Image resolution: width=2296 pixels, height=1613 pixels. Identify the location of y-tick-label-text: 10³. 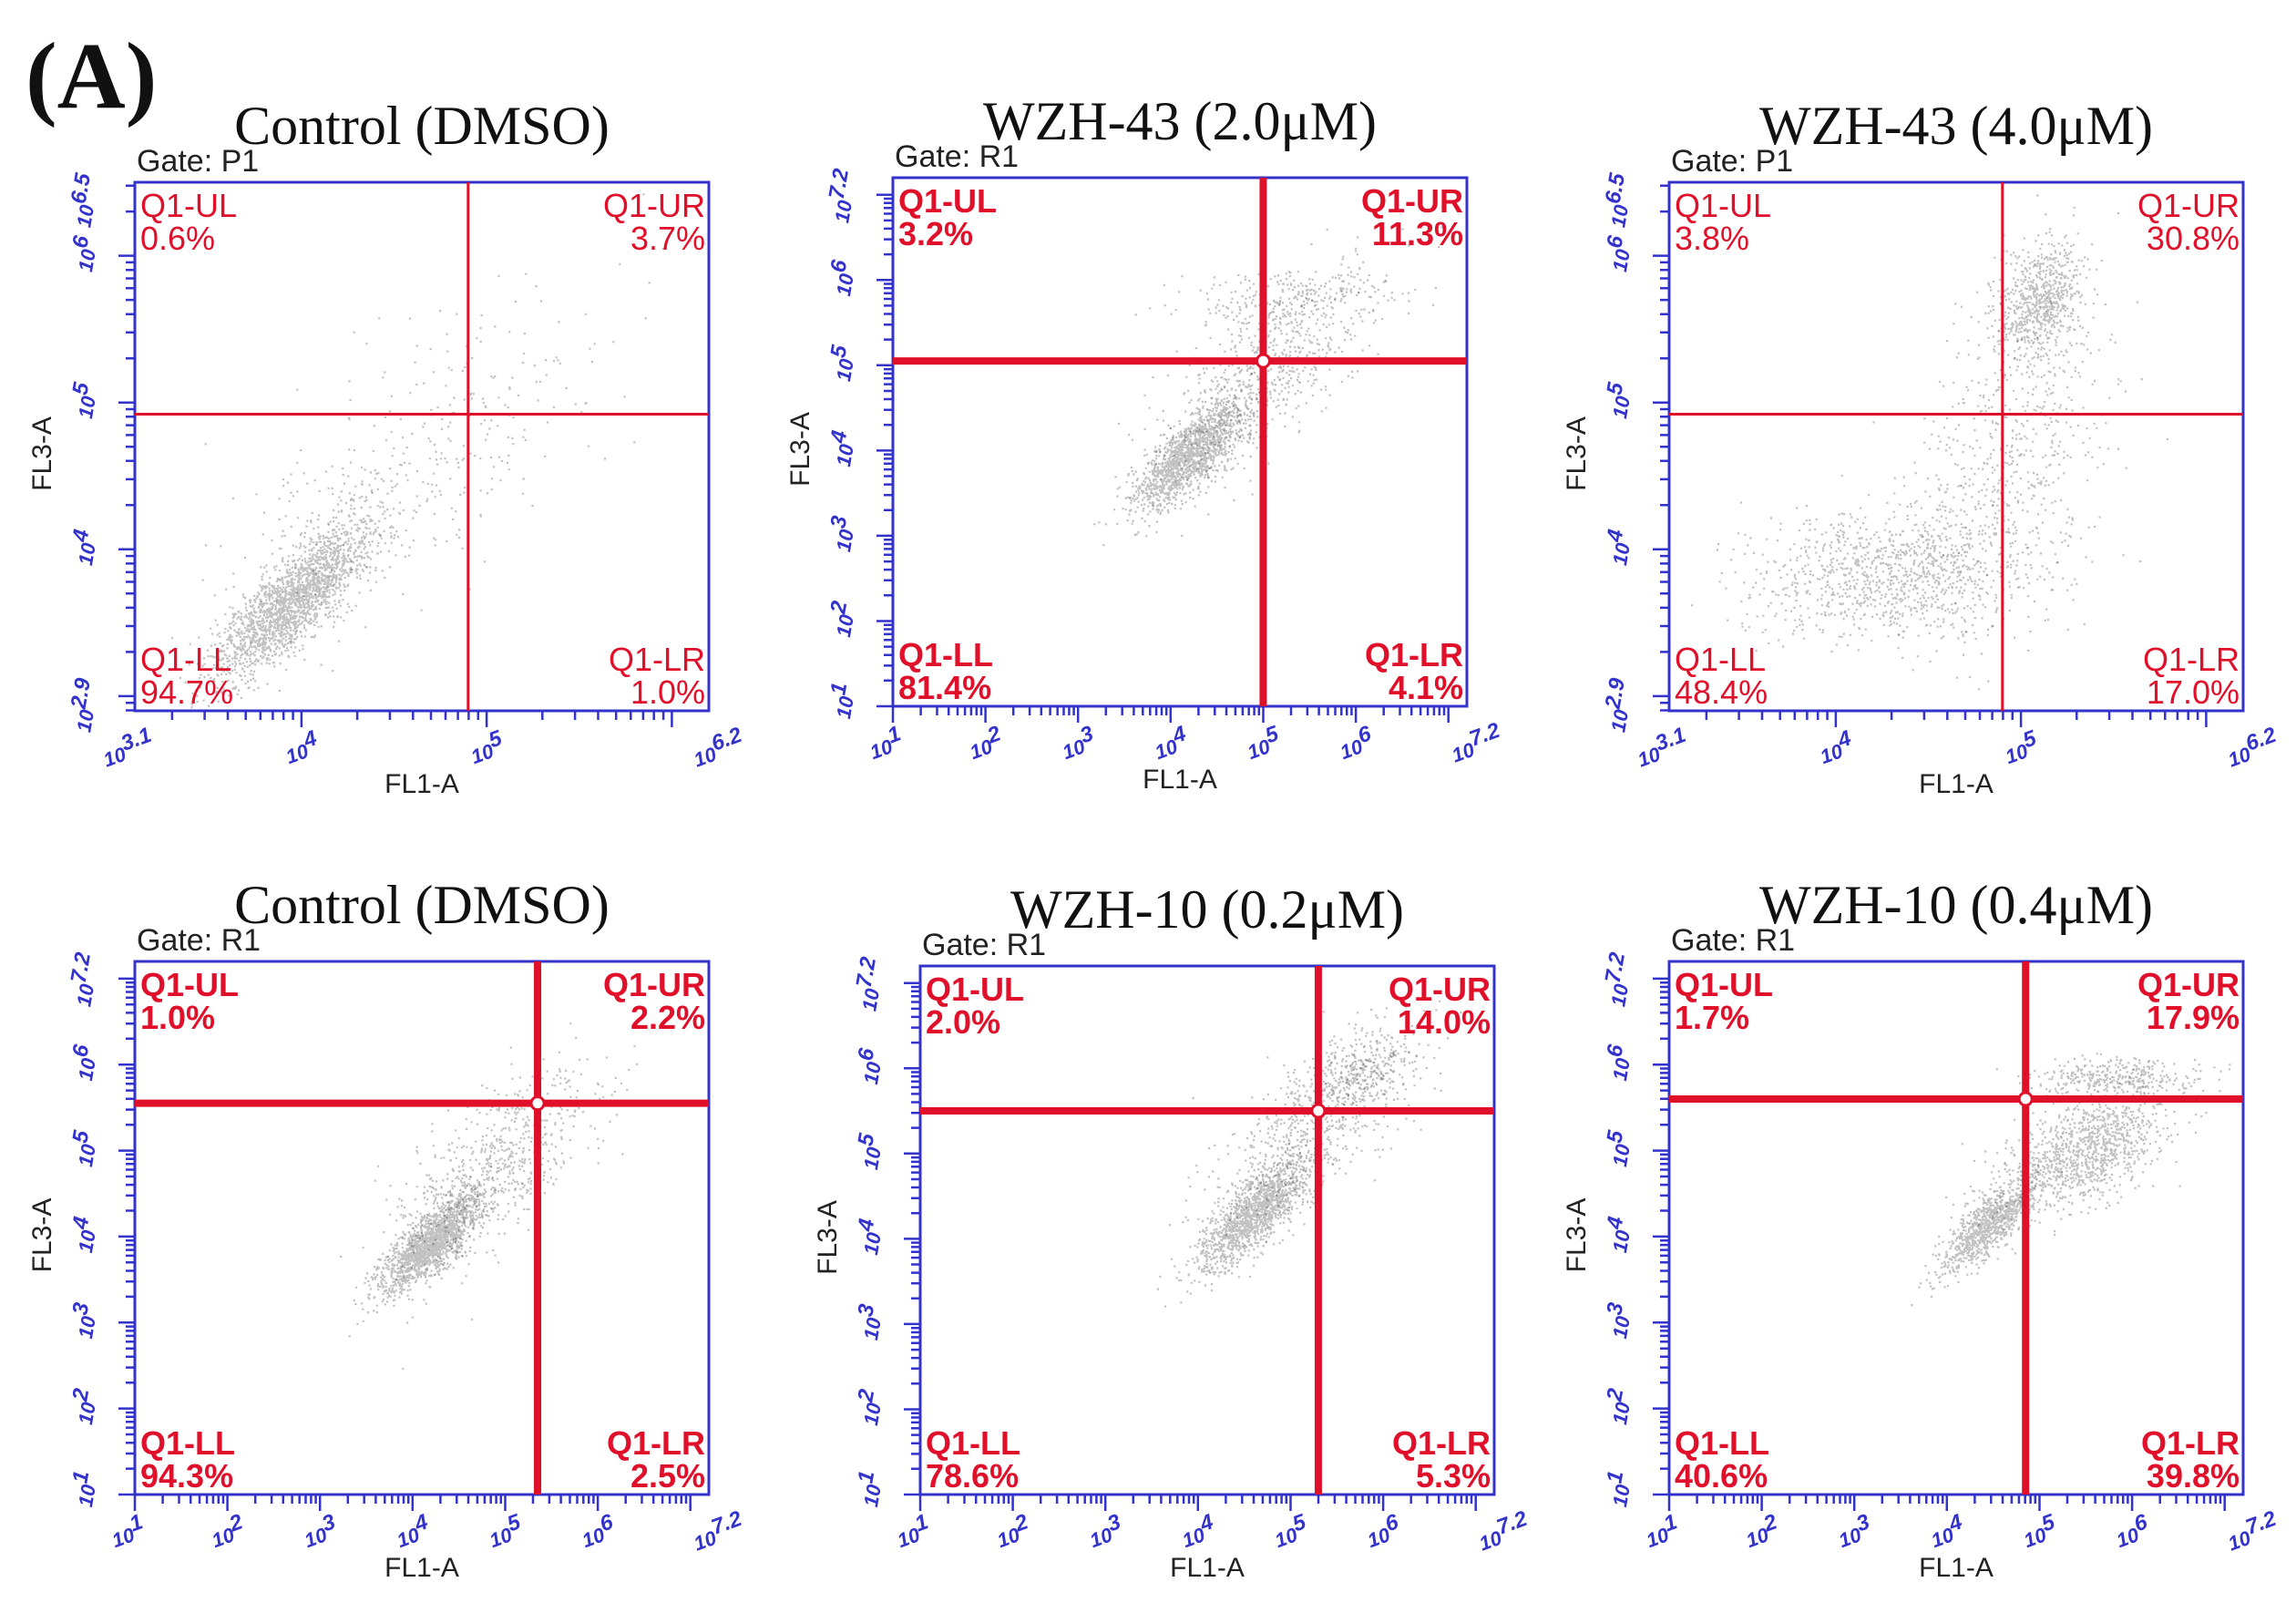
(868, 1321).